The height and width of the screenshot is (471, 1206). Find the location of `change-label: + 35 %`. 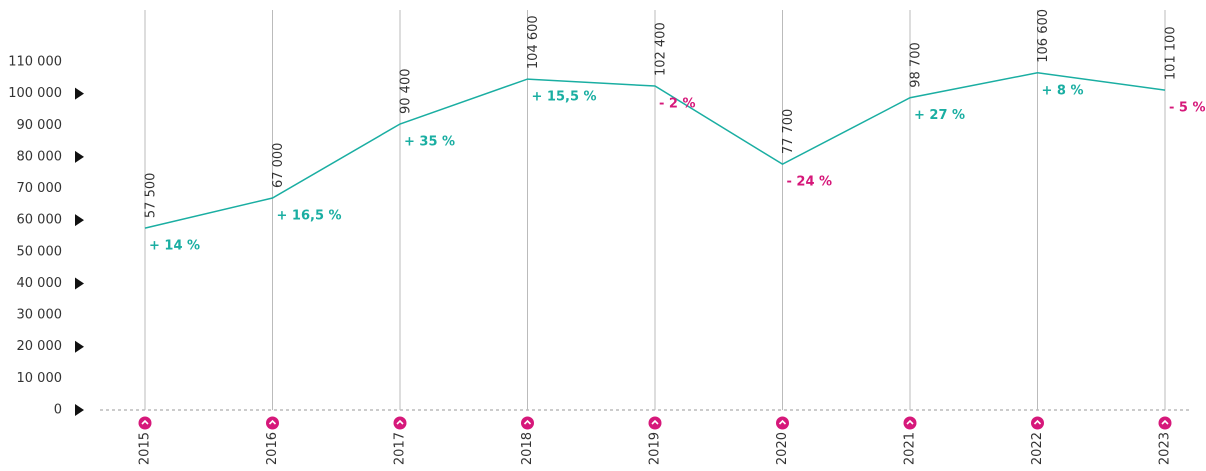

change-label: + 35 % is located at coordinates (429, 142).